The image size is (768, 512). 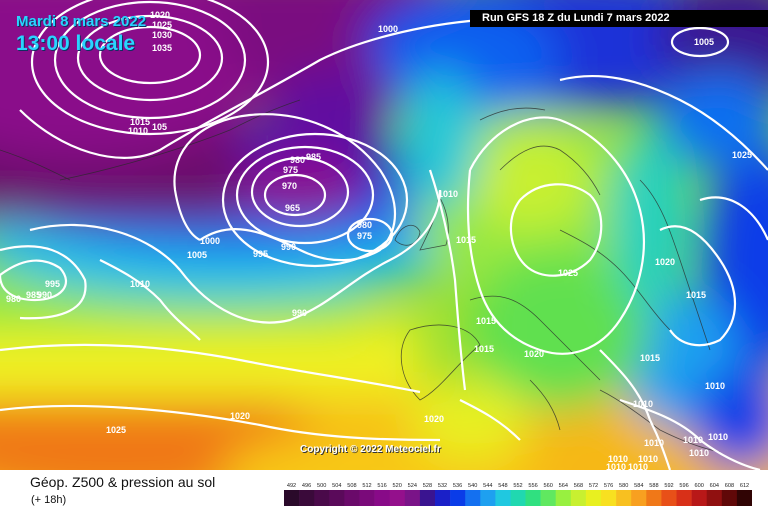 What do you see at coordinates (81, 22) in the screenshot?
I see `forecast-date: Mardi 8 mars 2022` at bounding box center [81, 22].